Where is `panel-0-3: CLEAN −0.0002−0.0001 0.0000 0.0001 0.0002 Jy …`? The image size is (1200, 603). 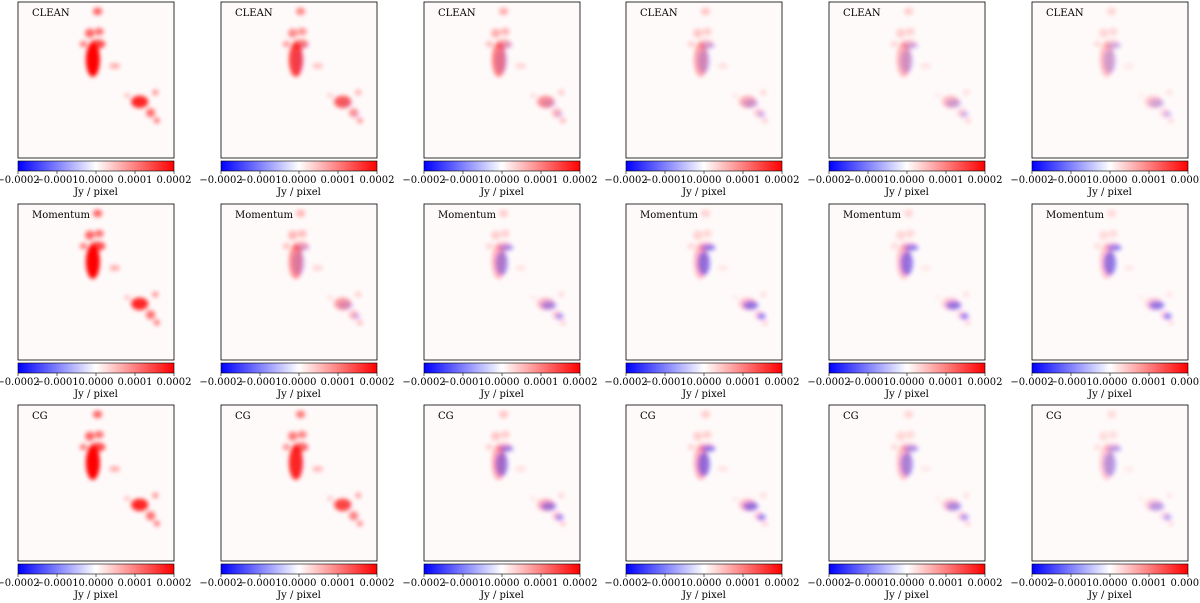 panel-0-3: CLEAN −0.0002−0.0001 0.0000 0.0001 0.0002 Jy … is located at coordinates (702, 99).